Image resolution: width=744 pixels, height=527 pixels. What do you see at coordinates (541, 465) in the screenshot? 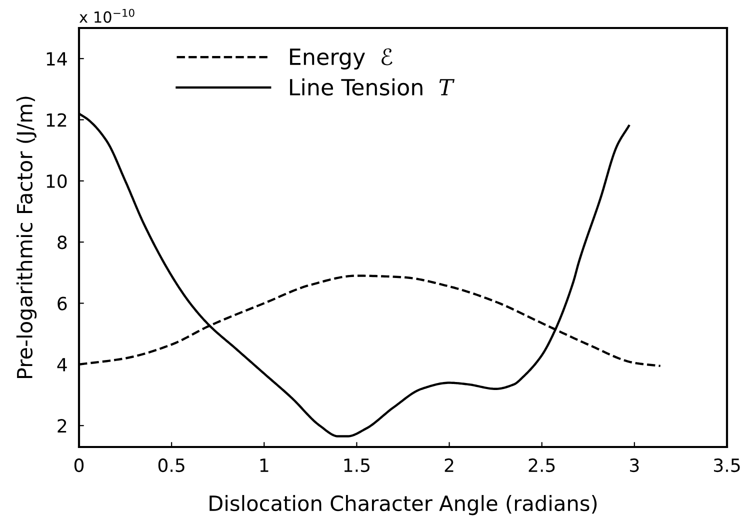
I see `x-tick-label: 2.5` at bounding box center [541, 465].